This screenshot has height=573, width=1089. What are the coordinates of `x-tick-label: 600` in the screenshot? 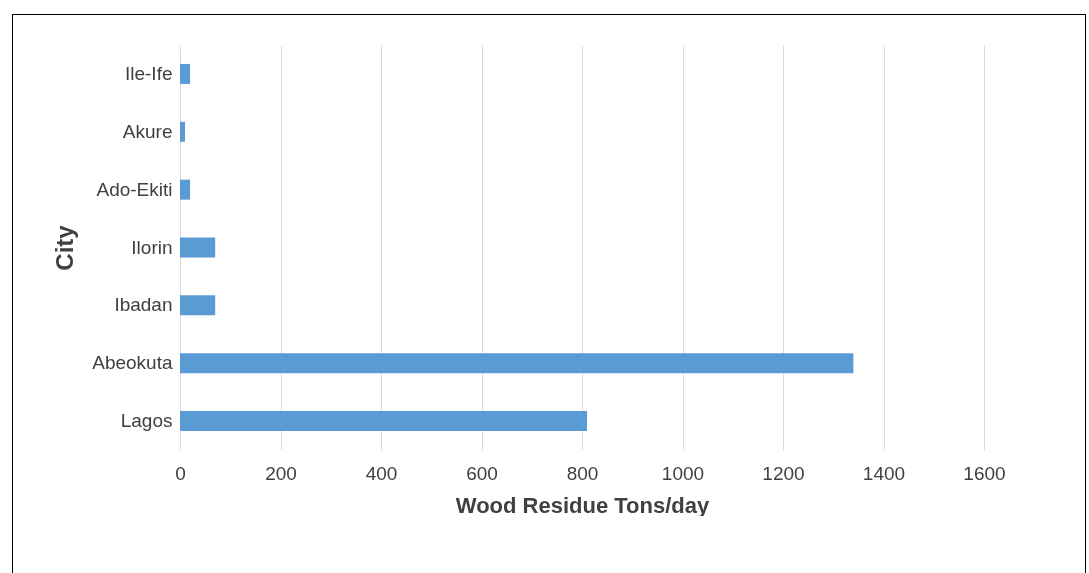 It's located at (482, 473).